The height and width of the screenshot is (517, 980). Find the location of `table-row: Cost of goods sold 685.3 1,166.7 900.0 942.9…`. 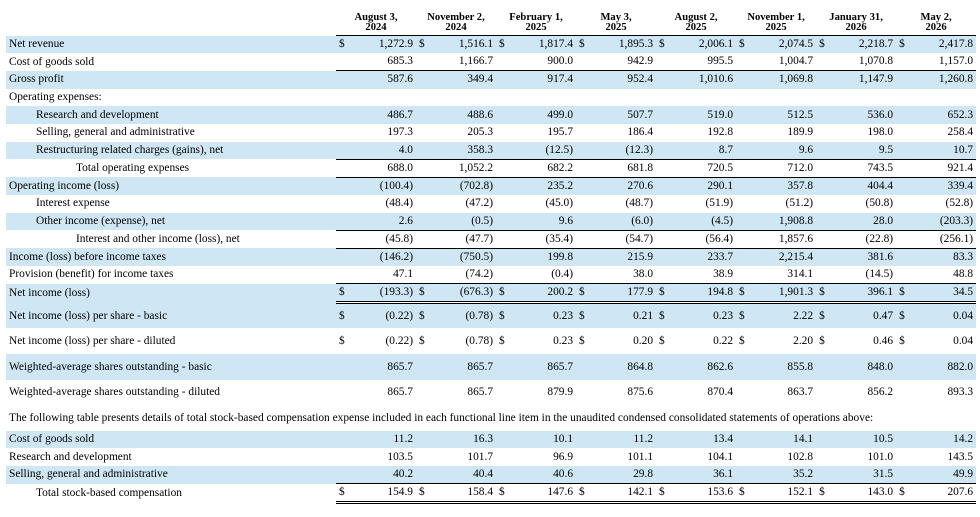

table-row: Cost of goods sold 685.3 1,166.7 900.0 942.9… is located at coordinates (491, 62).